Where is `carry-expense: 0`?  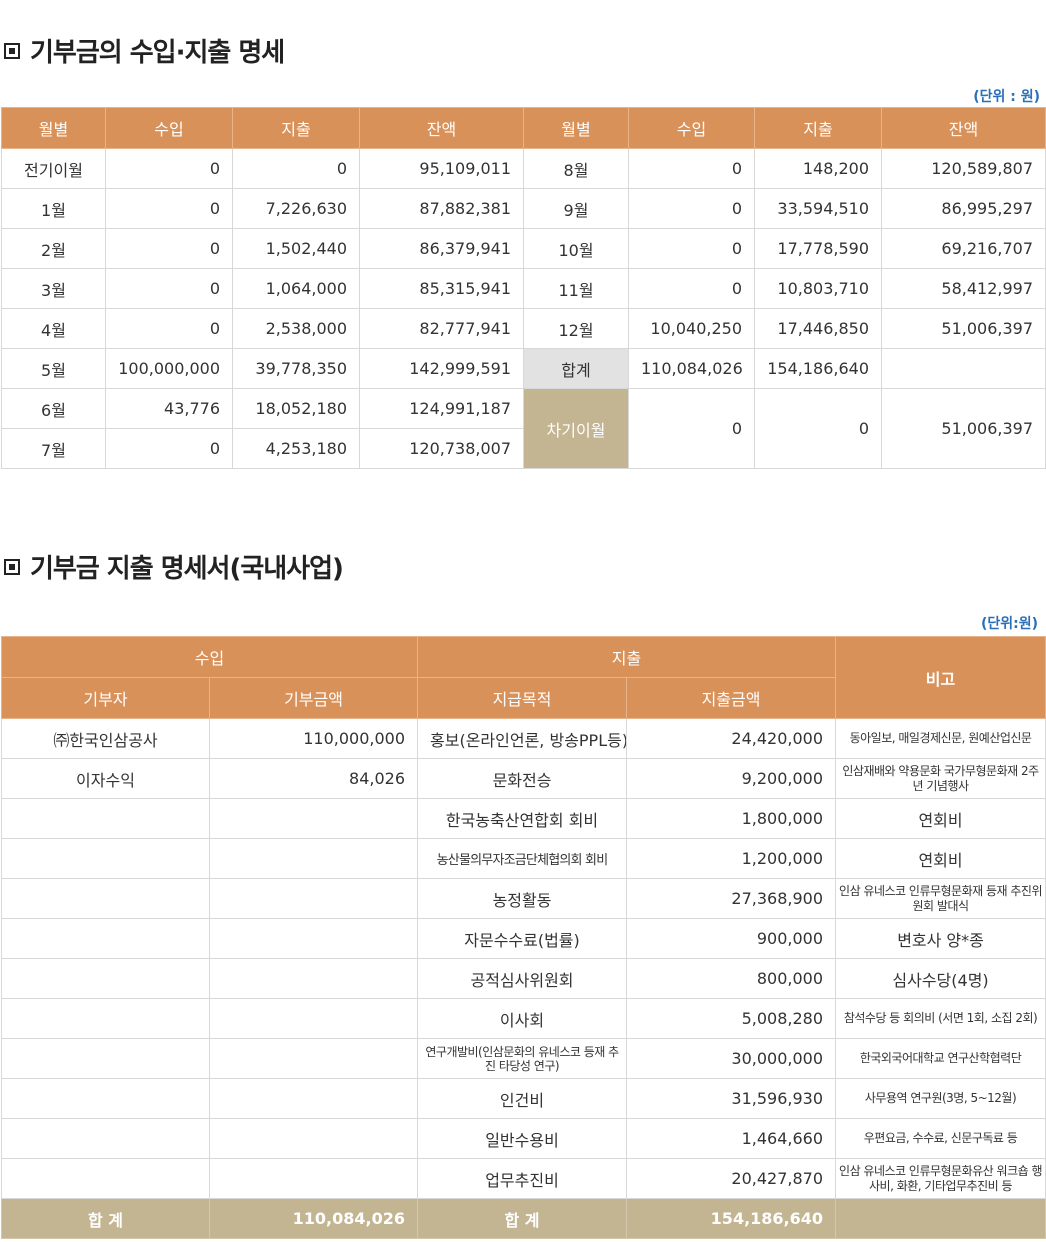
carry-expense: 0 is located at coordinates (818, 428).